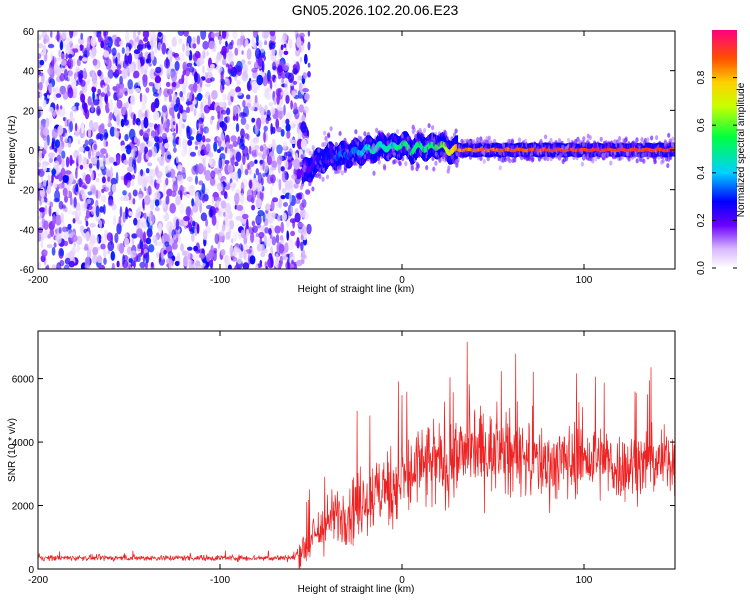 Image resolution: width=750 pixels, height=600 pixels. What do you see at coordinates (27, 230) in the screenshot?
I see `y-tick-label: -40` at bounding box center [27, 230].